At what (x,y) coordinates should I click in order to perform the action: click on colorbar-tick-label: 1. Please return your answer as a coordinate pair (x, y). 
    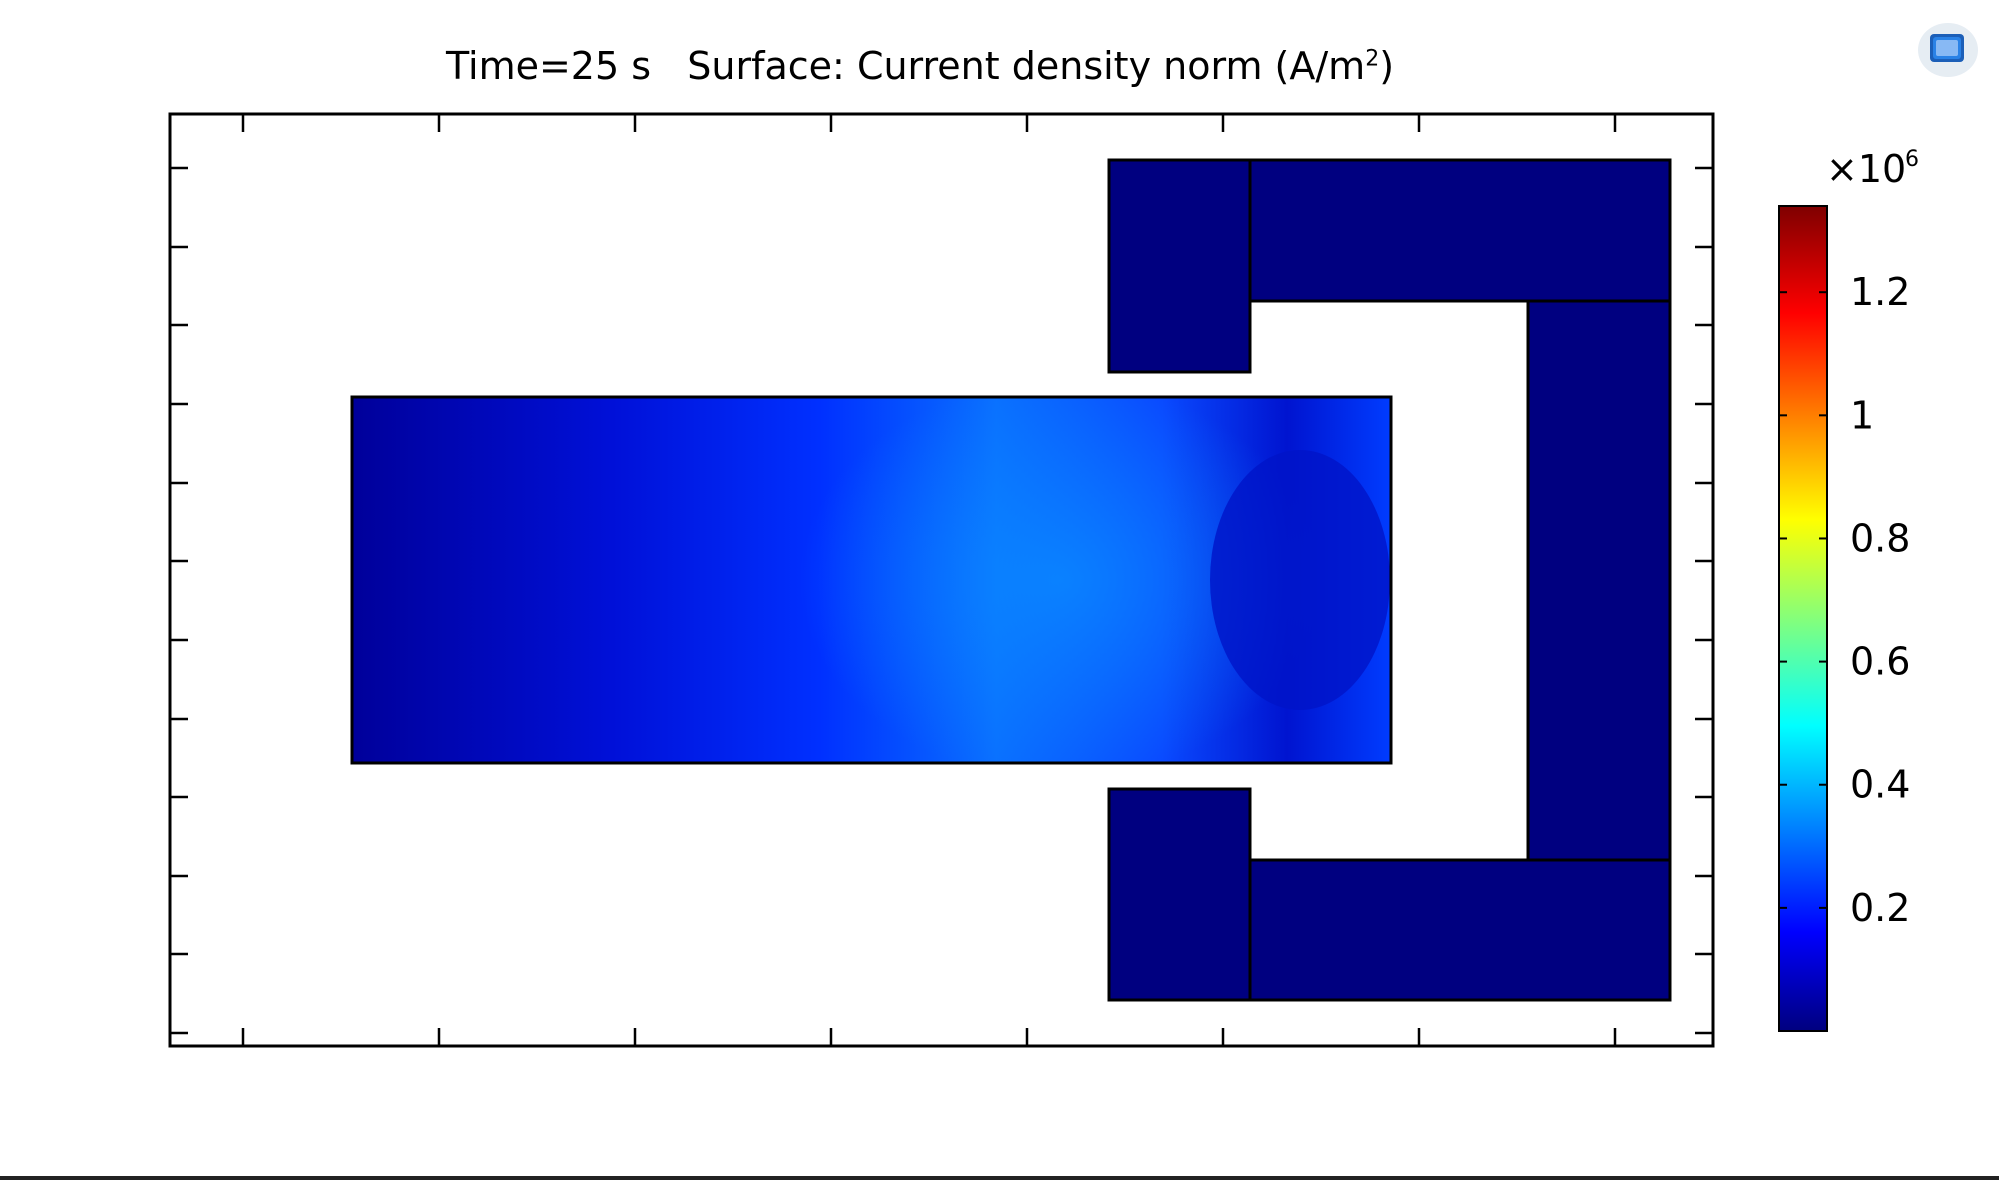
    Looking at the image, I should click on (1862, 415).